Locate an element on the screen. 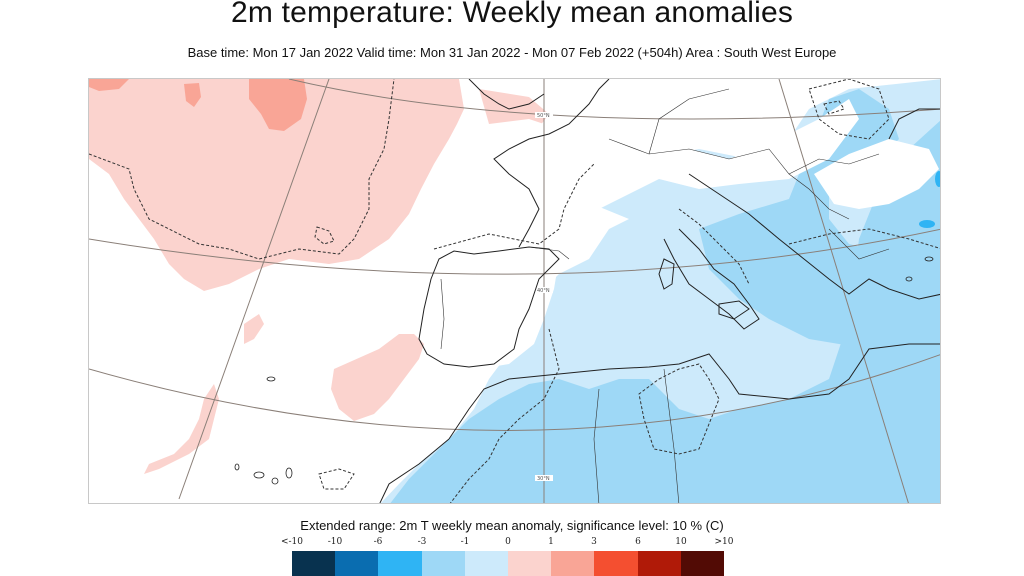  legend-tick: 1 is located at coordinates (551, 542).